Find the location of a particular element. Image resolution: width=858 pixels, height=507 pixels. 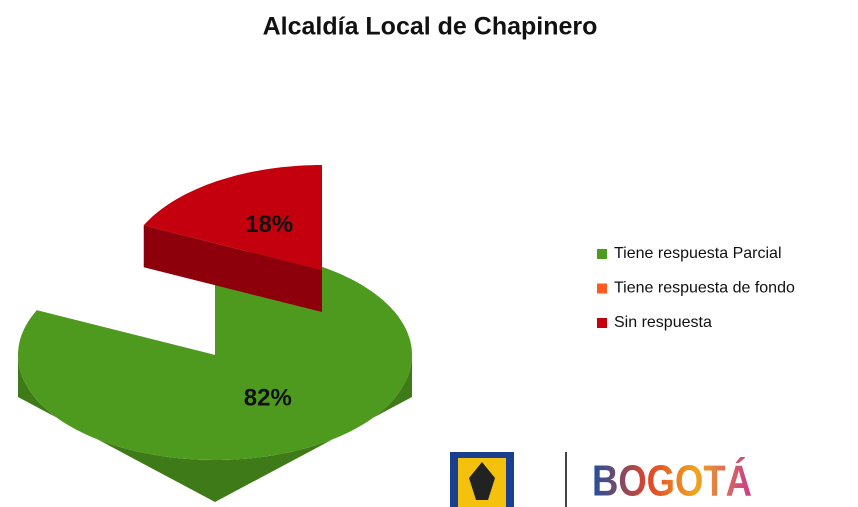

data-label: 18% is located at coordinates (269, 224).